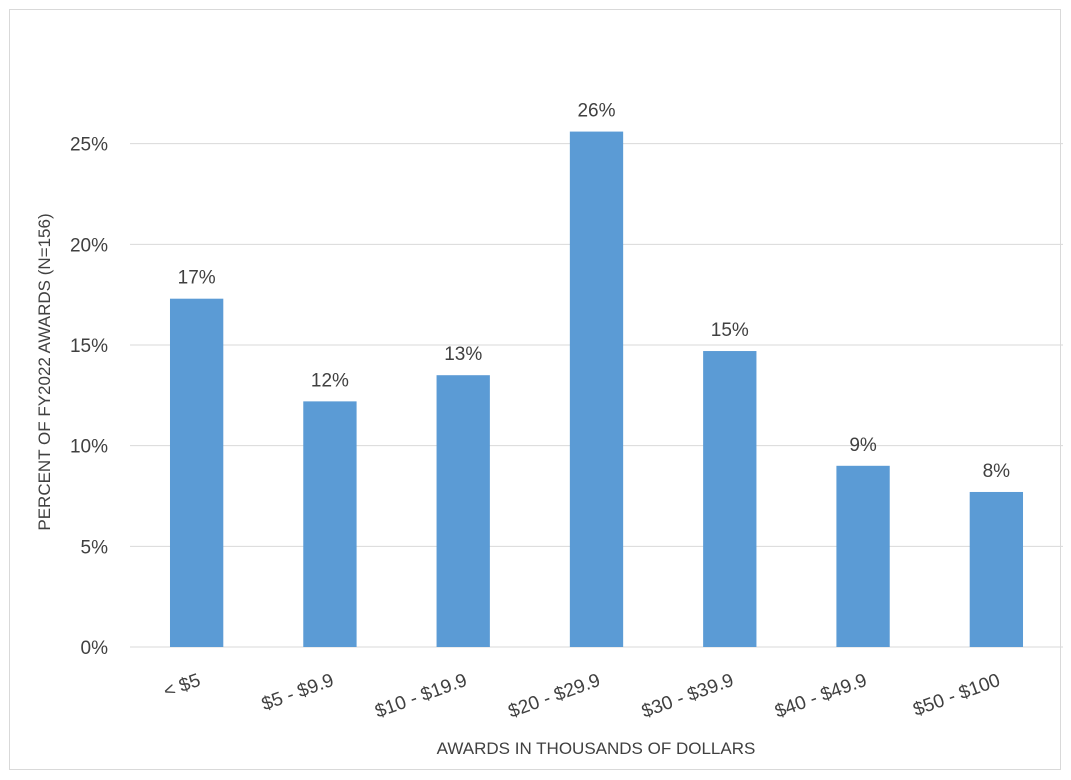  Describe the element at coordinates (89, 397) in the screenshot. I see `y-axis-ticks: 0% 5% 10% 15% 20% 25%` at that location.